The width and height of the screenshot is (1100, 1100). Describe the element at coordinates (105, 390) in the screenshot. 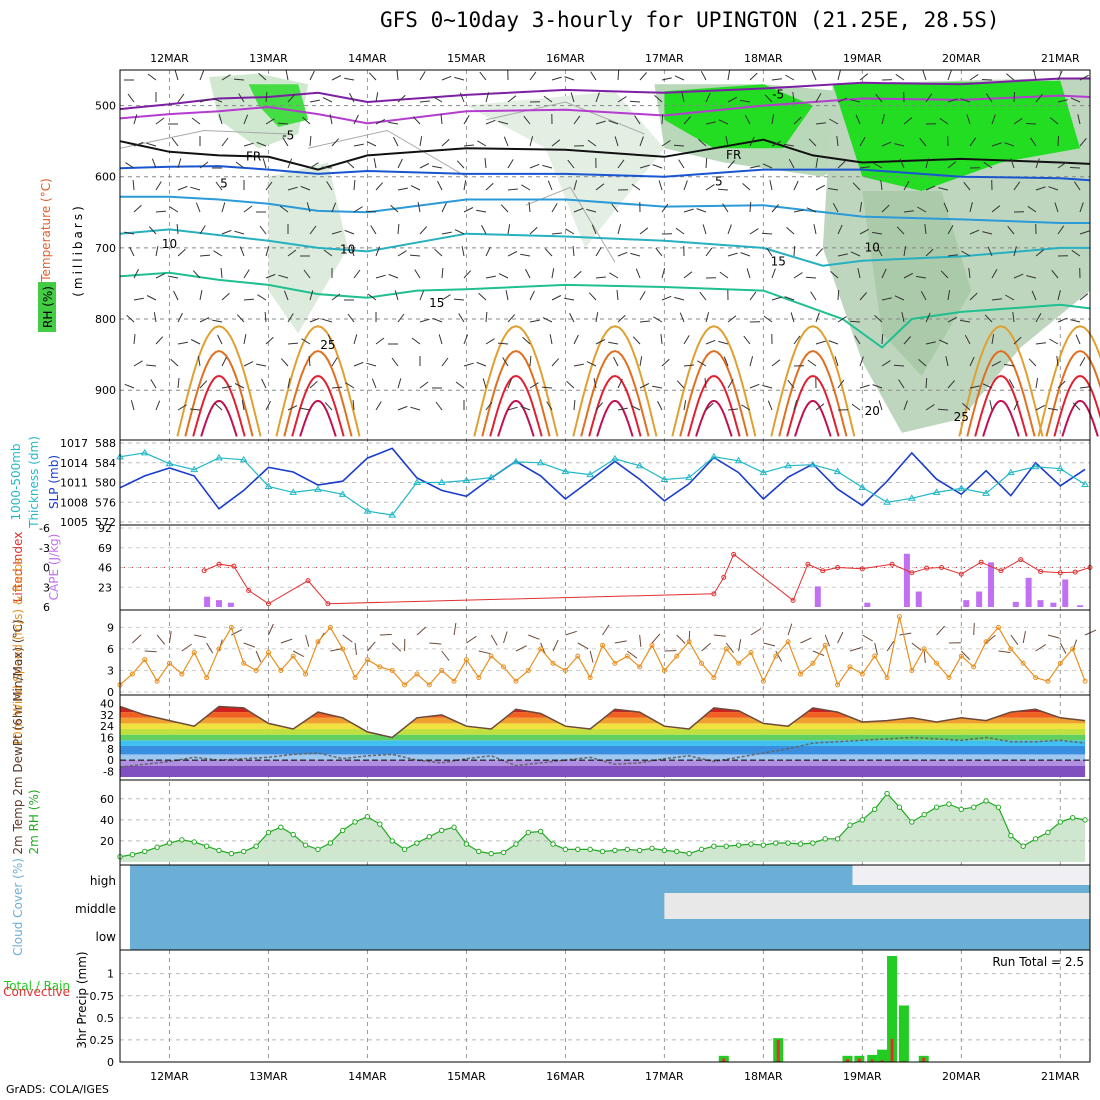

I see `pressure-tick-label: 900` at that location.